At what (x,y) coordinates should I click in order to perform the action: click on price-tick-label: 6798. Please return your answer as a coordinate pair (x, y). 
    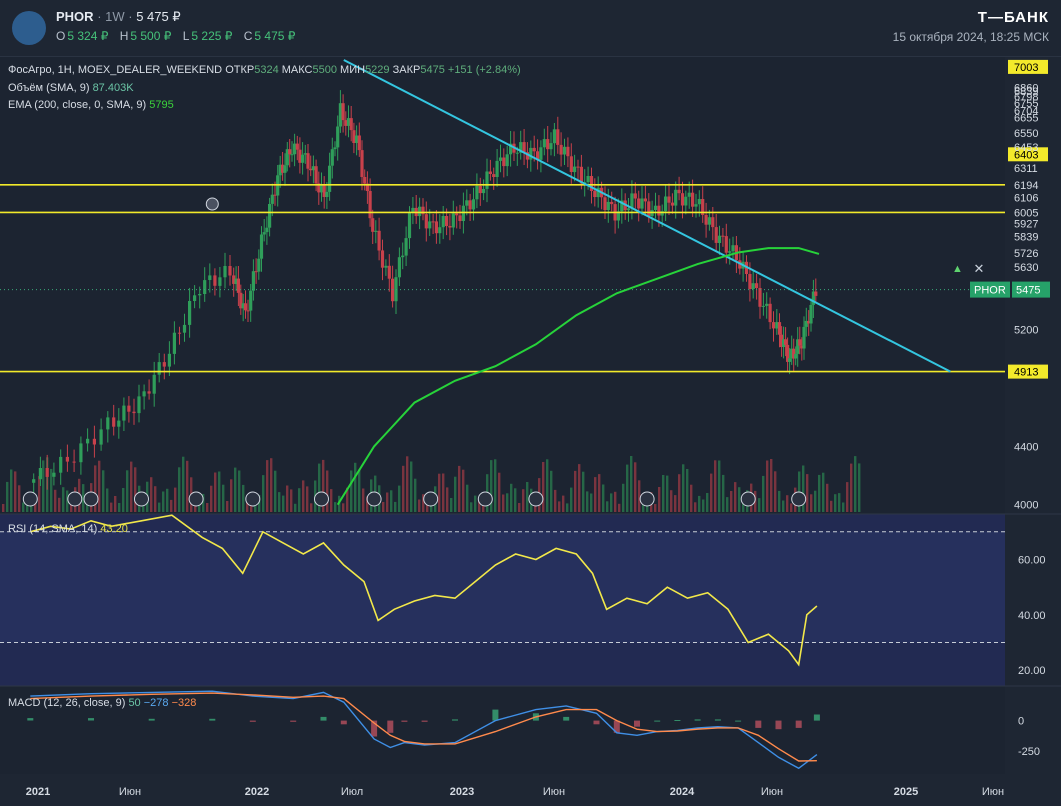
    Looking at the image, I should click on (1026, 98).